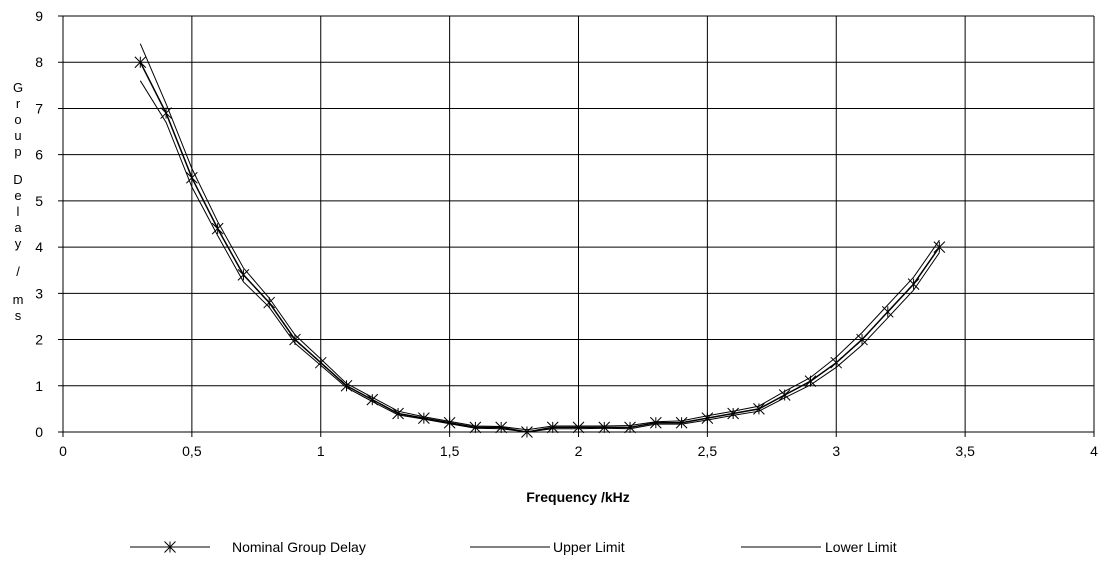 This screenshot has height=570, width=1101. What do you see at coordinates (965, 451) in the screenshot?
I see `x-tick-label: 3,5` at bounding box center [965, 451].